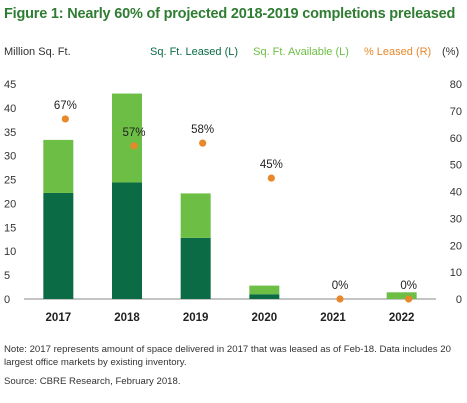 The image size is (467, 403). Describe the element at coordinates (127, 318) in the screenshot. I see `x-tick-label: 2018` at that location.